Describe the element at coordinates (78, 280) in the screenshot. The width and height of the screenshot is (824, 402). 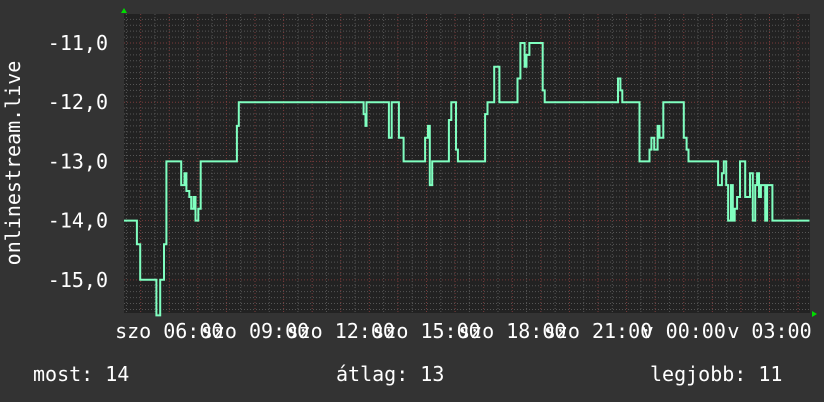
I see `y-tick-label: -15,0` at that location.